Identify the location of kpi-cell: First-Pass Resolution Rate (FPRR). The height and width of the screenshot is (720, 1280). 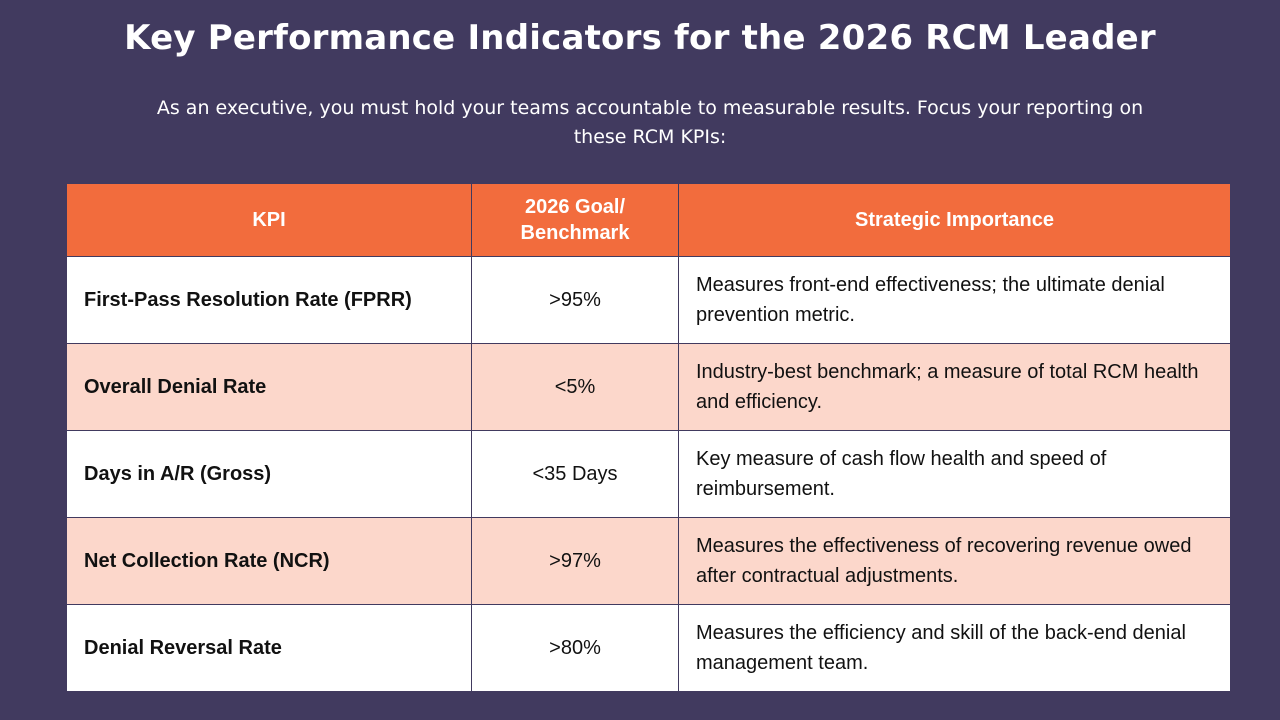
(269, 300).